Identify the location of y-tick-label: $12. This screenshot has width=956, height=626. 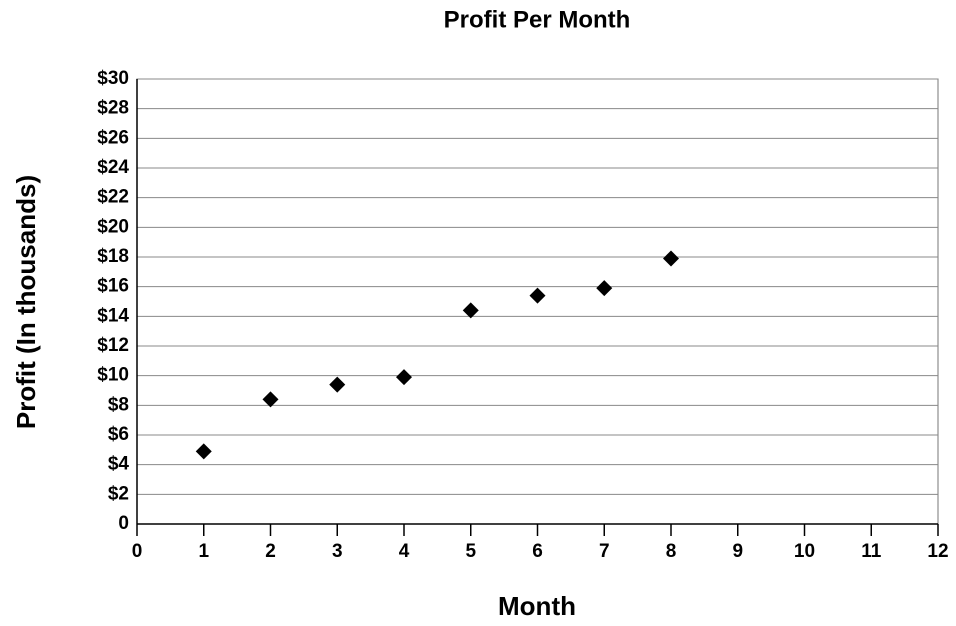
(113, 345).